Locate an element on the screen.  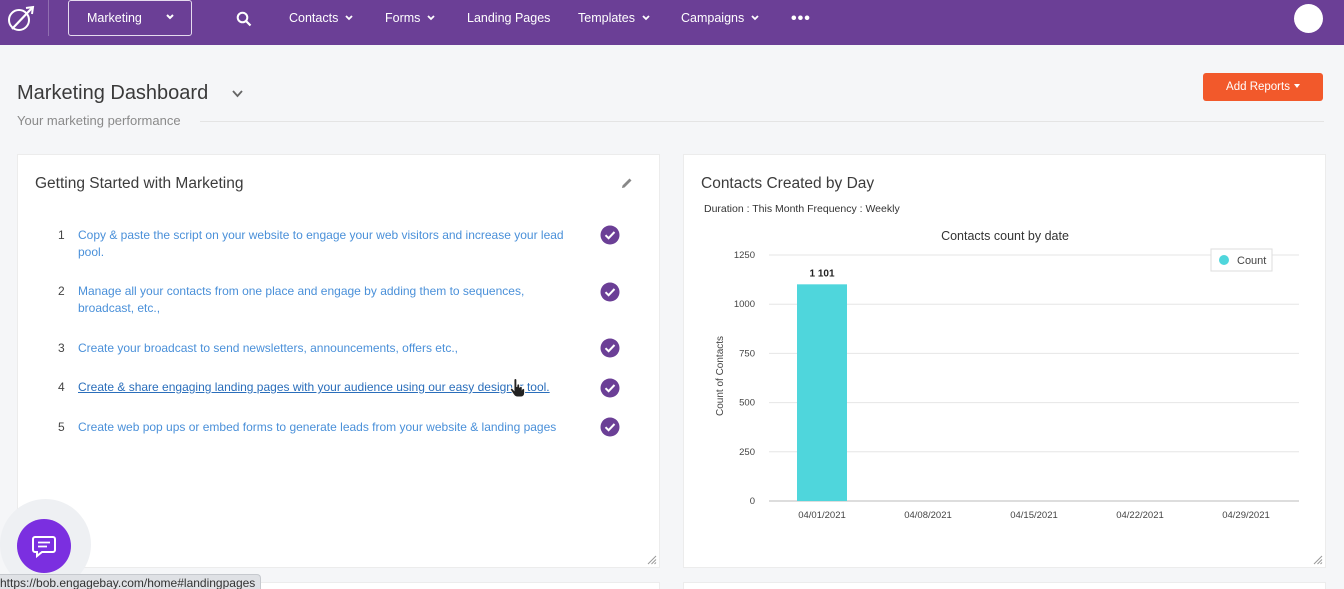
header-divider is located at coordinates (762, 121).